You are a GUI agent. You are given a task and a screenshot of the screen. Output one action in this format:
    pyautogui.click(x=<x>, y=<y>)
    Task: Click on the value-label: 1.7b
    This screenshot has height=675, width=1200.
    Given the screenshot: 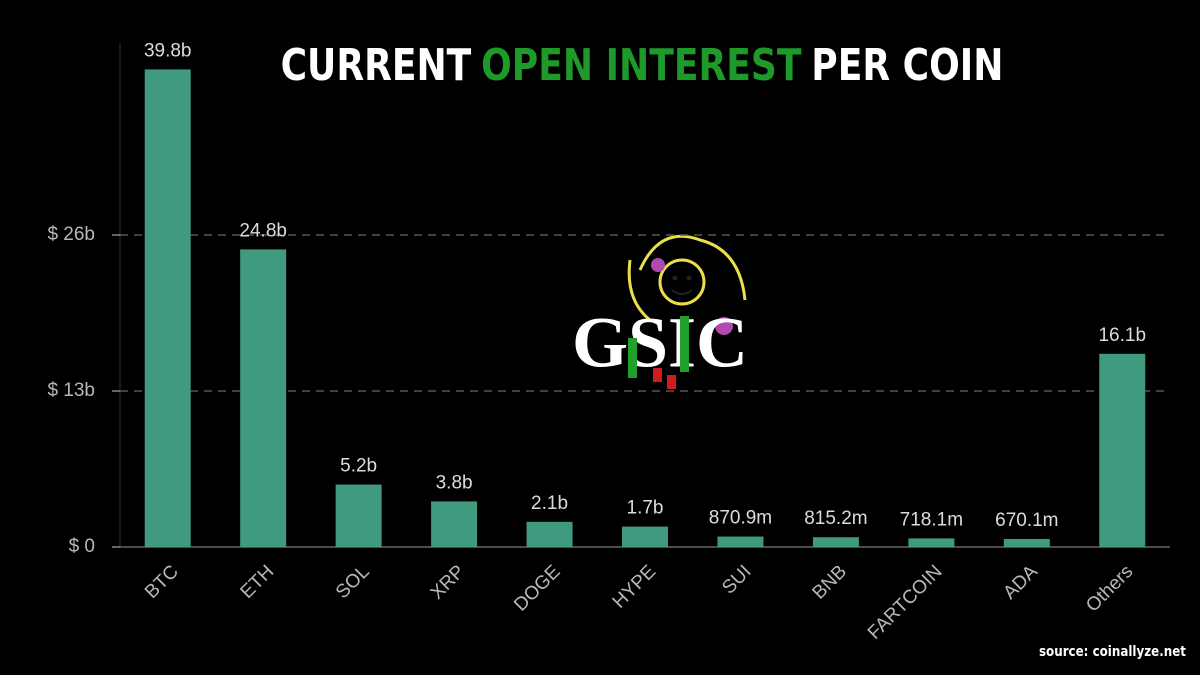 What is the action you would take?
    pyautogui.click(x=645, y=508)
    